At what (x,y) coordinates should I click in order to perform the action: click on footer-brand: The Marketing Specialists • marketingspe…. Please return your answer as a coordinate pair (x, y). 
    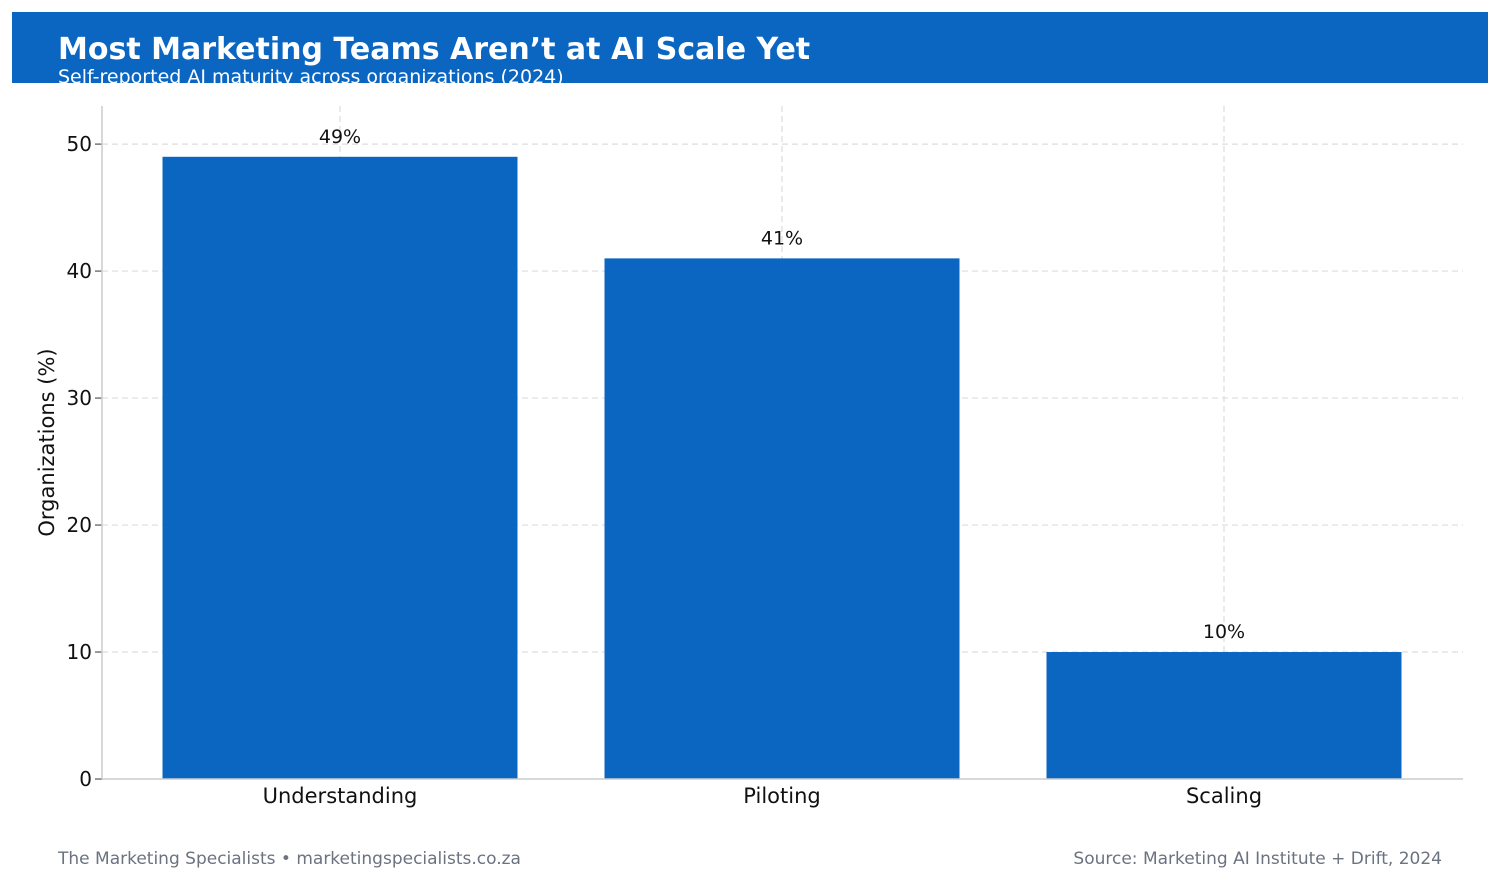
    Looking at the image, I should click on (289, 859).